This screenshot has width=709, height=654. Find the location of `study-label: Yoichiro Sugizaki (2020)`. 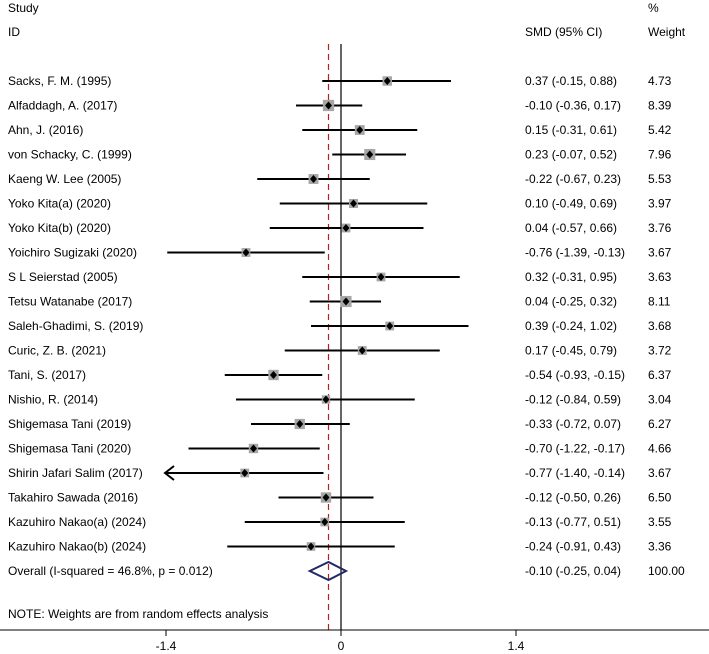

study-label: Yoichiro Sugizaki (2020) is located at coordinates (72, 253).